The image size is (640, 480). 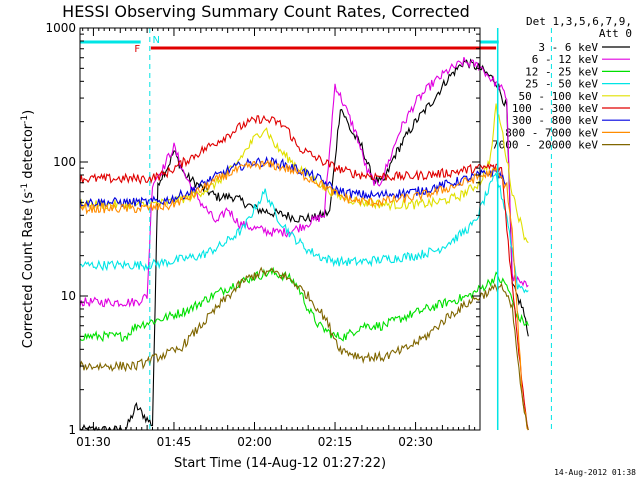 I want to click on legend-label-300-800-kev: 300 - 800 keV, so click(x=555, y=120).